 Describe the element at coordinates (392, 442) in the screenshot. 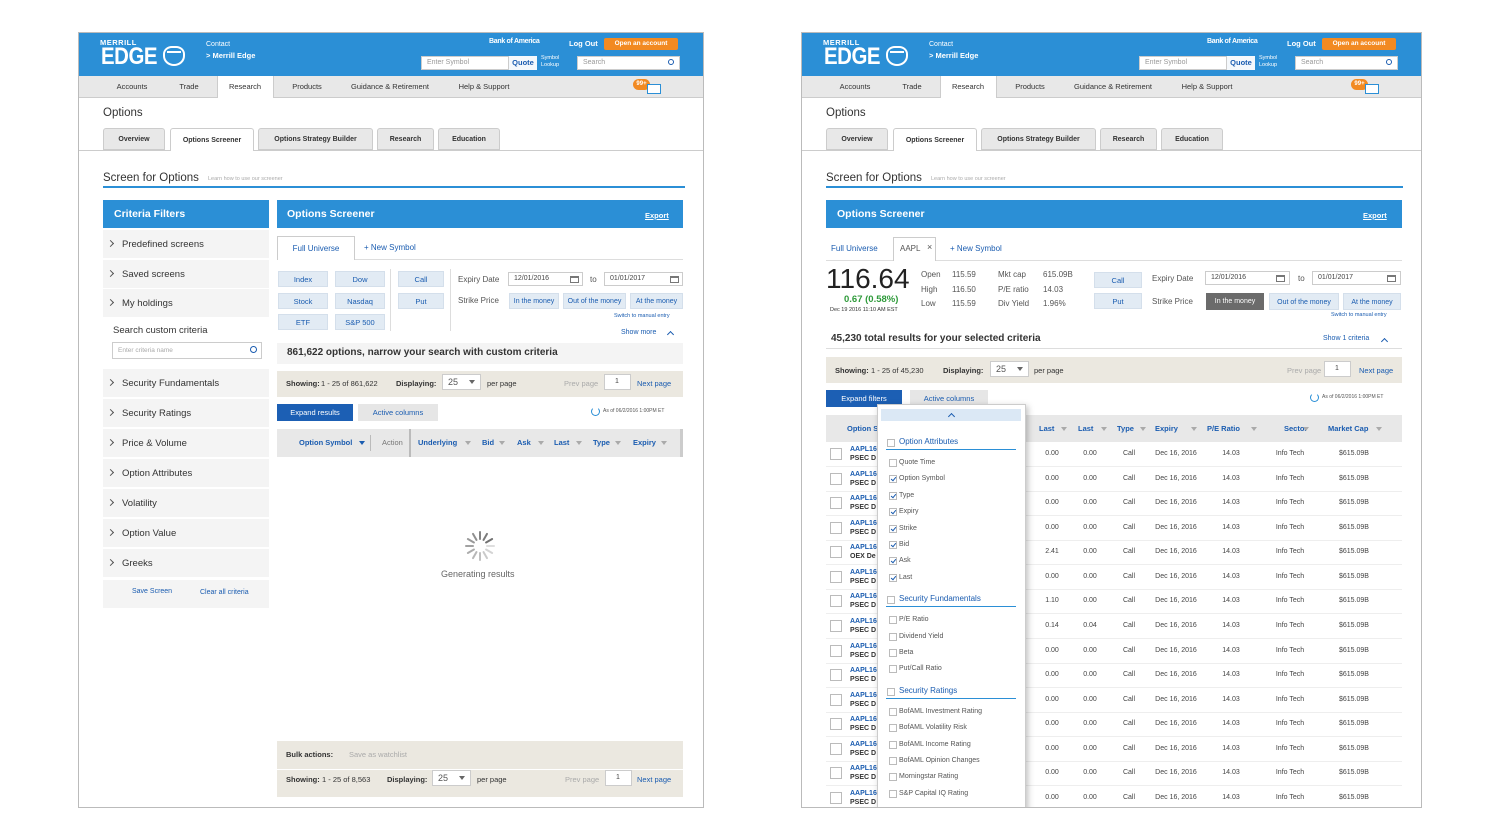

I see `column-heading: Action` at that location.